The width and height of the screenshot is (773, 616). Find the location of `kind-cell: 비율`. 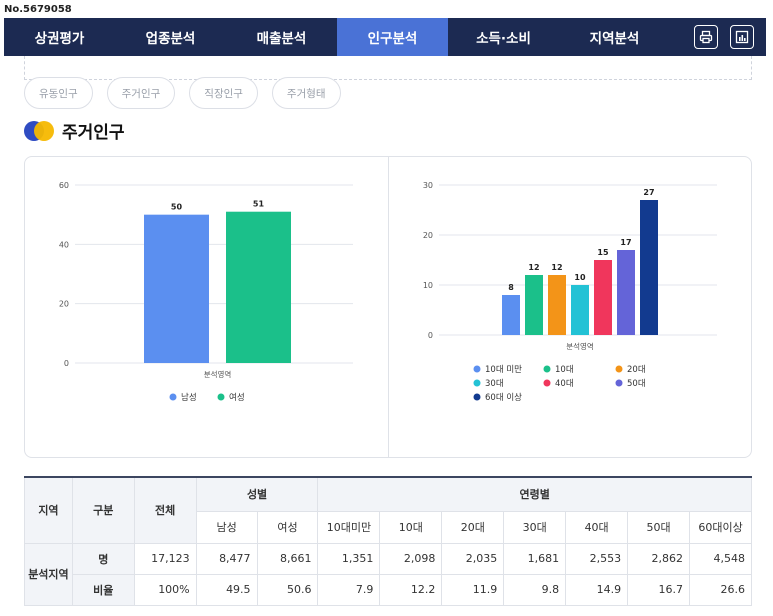

kind-cell: 비율 is located at coordinates (103, 589).